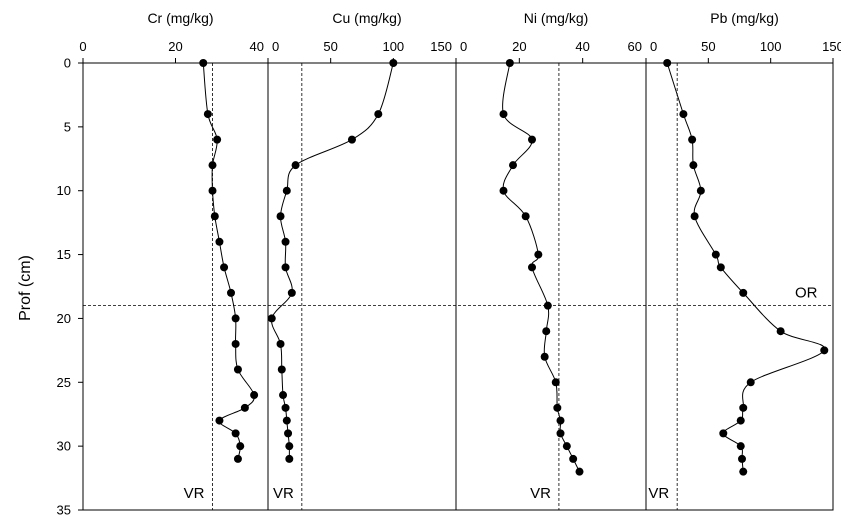  Describe the element at coordinates (540, 493) in the screenshot. I see `panel-3-vr-label: VR` at that location.